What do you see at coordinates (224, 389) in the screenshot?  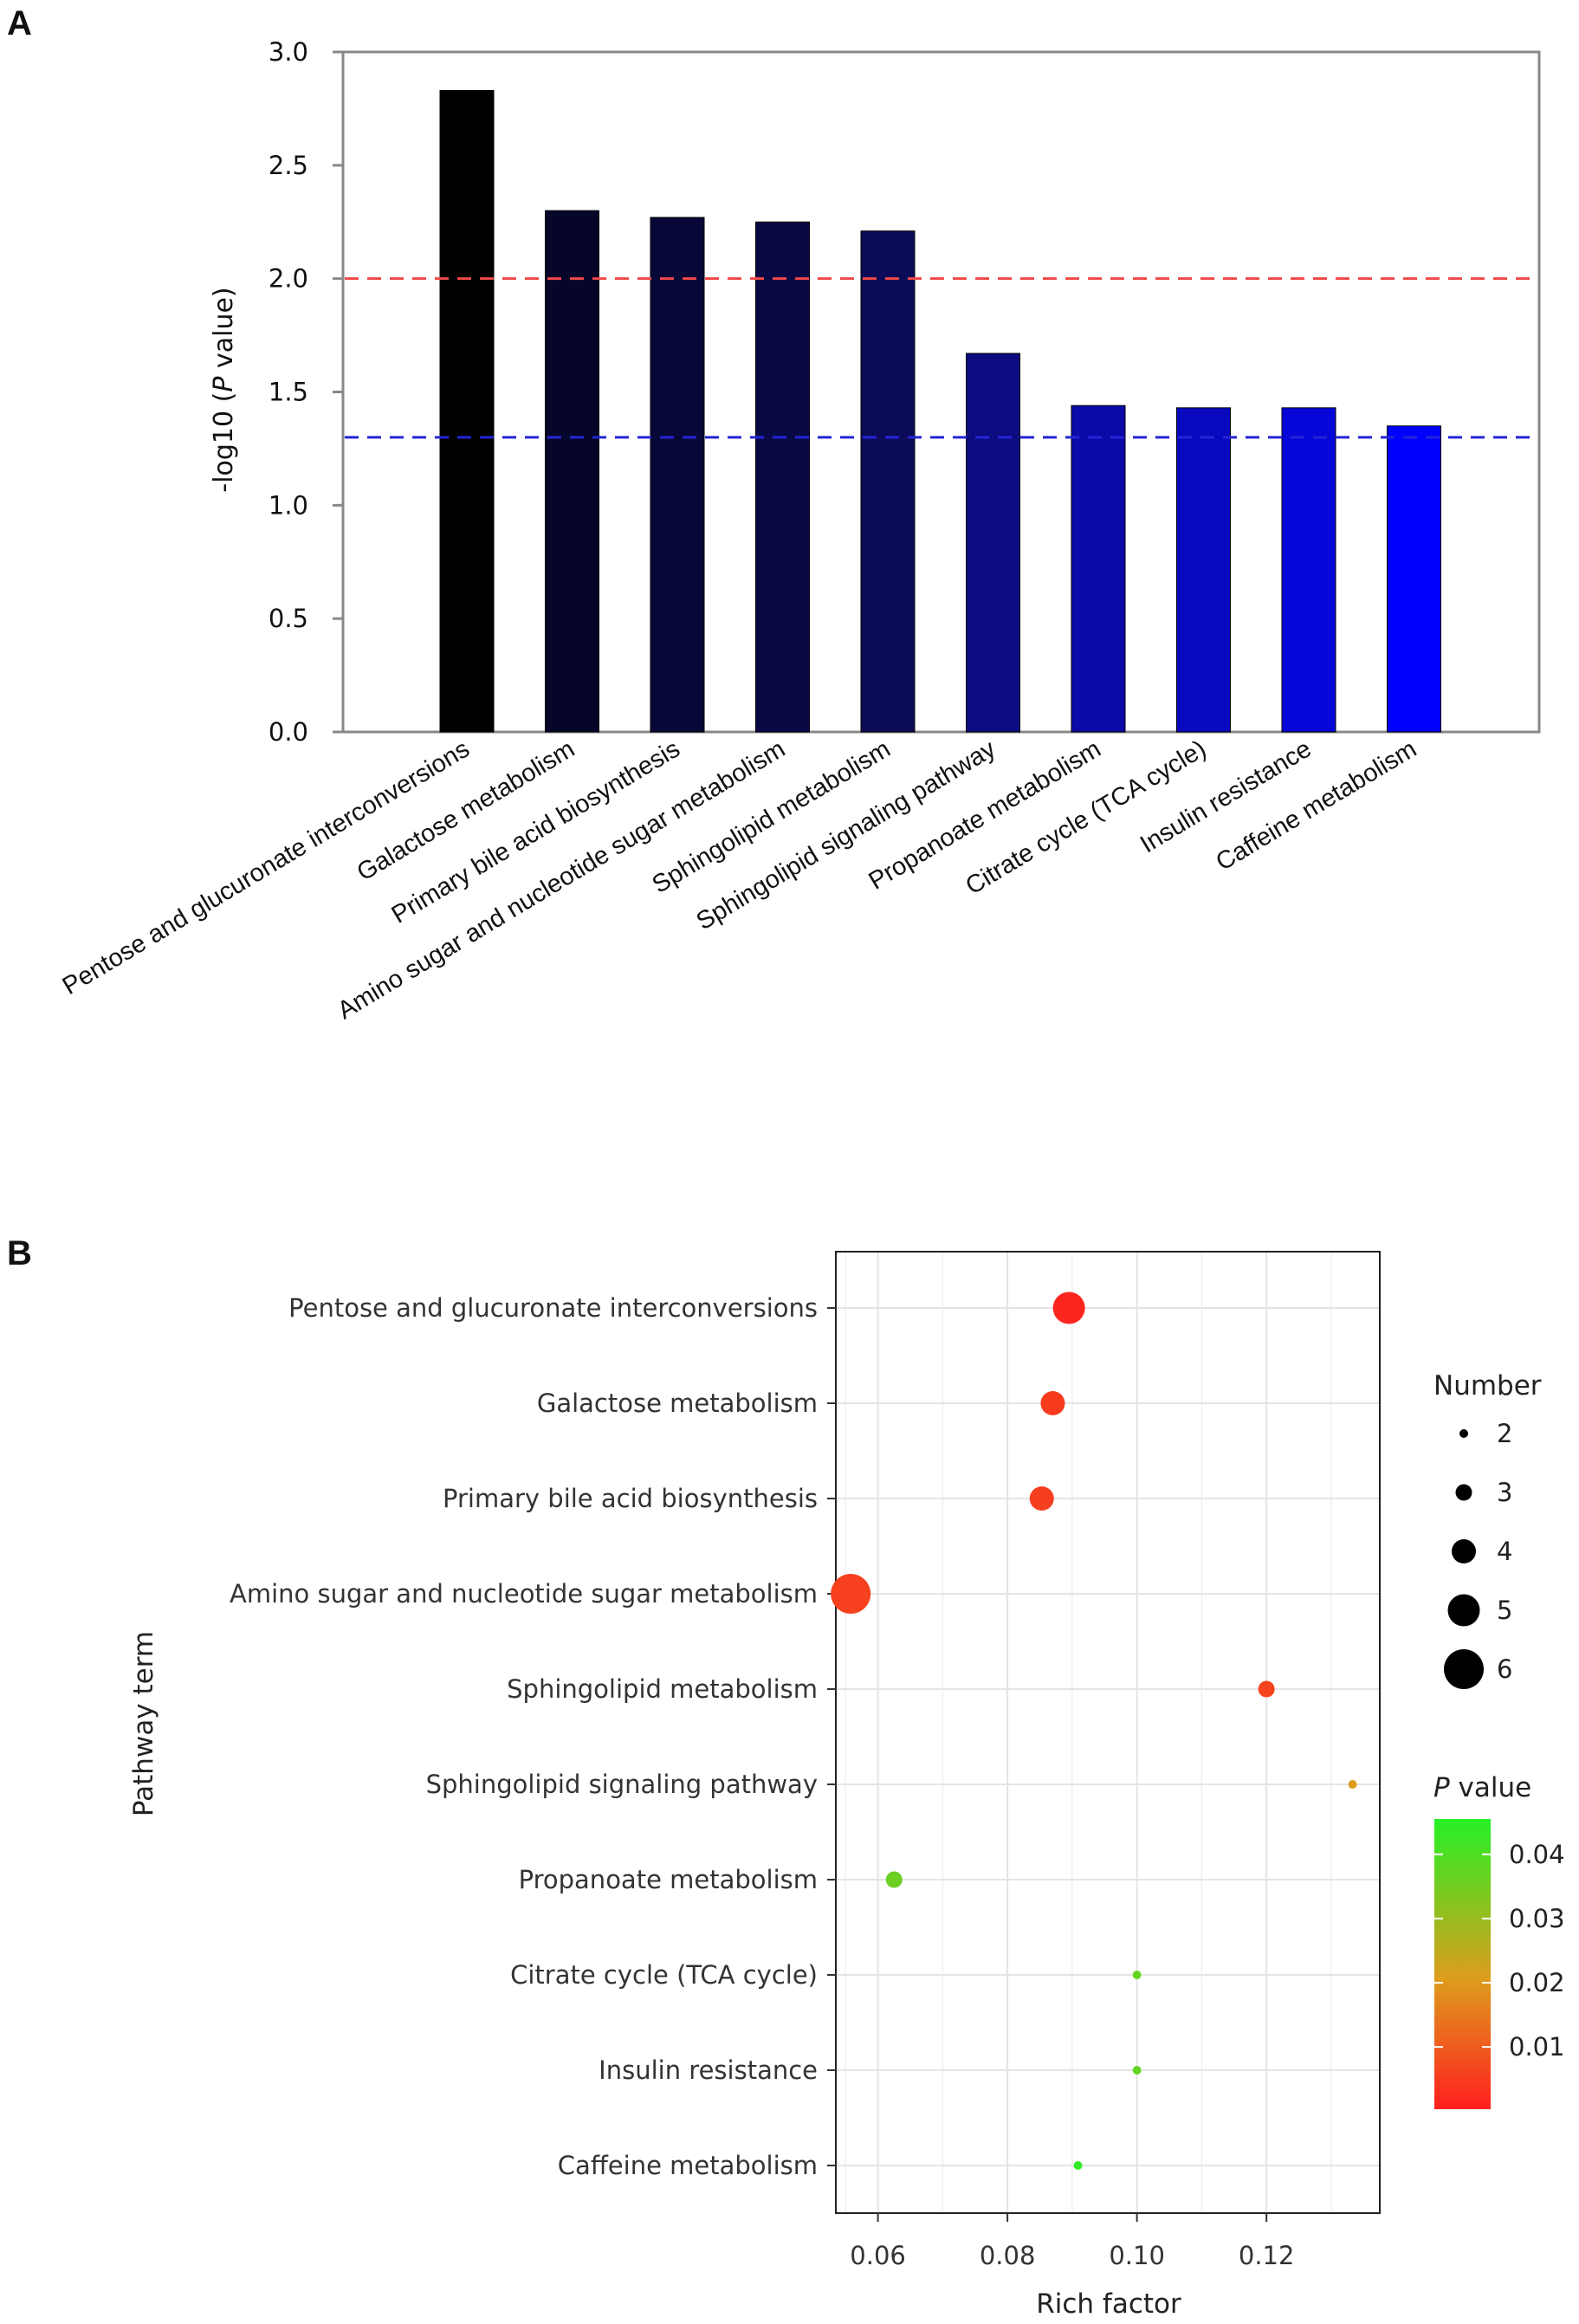 I see `y-axis-label-a: -log10 (P value)` at bounding box center [224, 389].